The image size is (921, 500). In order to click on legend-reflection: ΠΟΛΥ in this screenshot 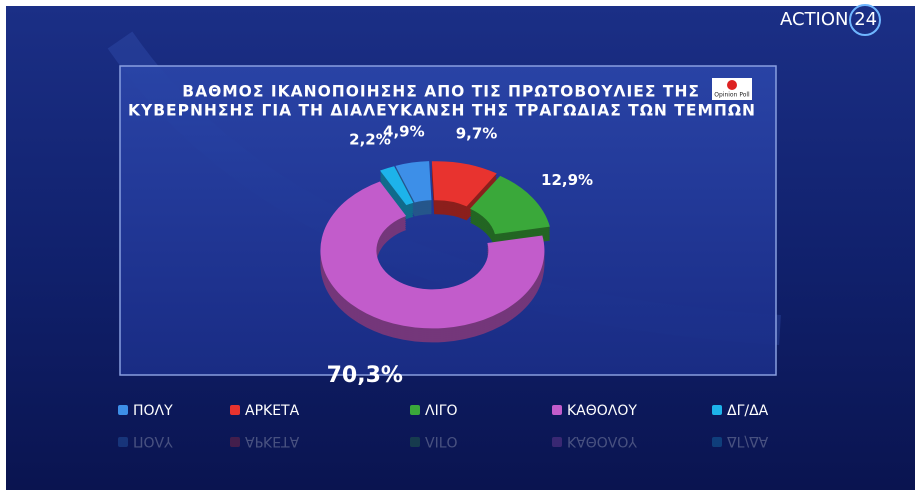, I will do `click(145, 441)`.